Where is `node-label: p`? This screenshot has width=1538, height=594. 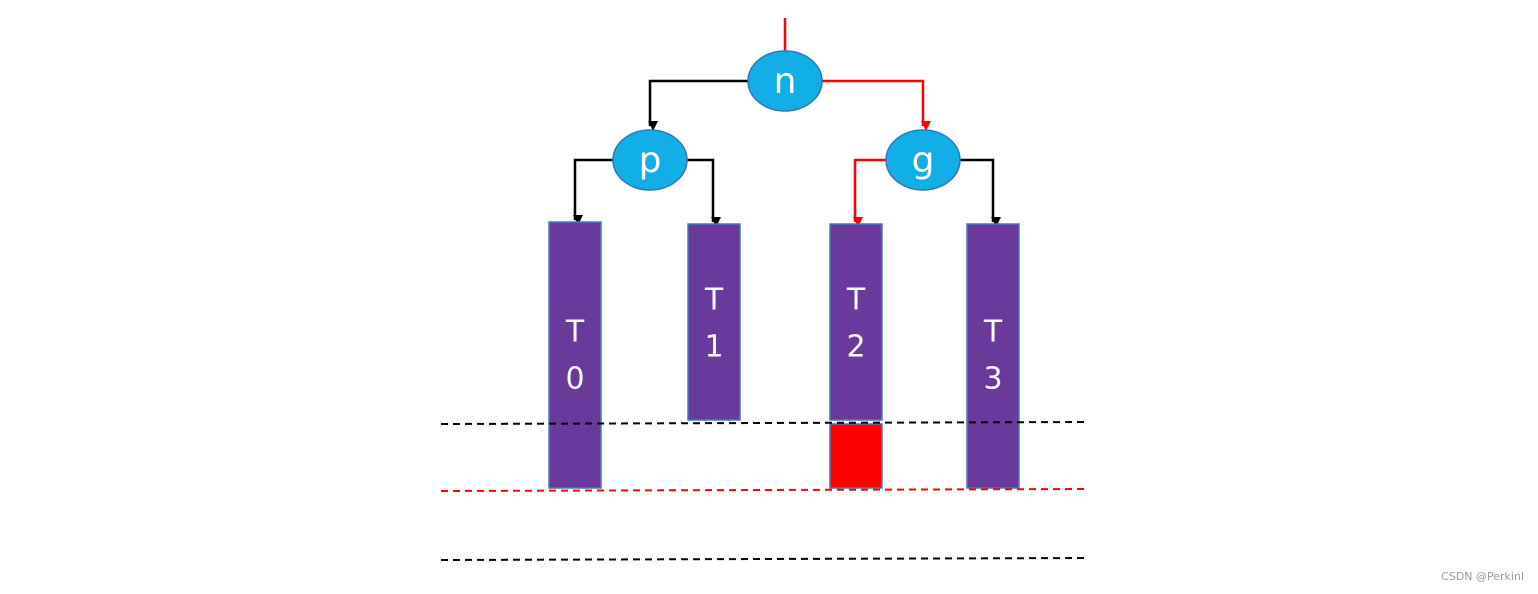
node-label: p is located at coordinates (650, 160).